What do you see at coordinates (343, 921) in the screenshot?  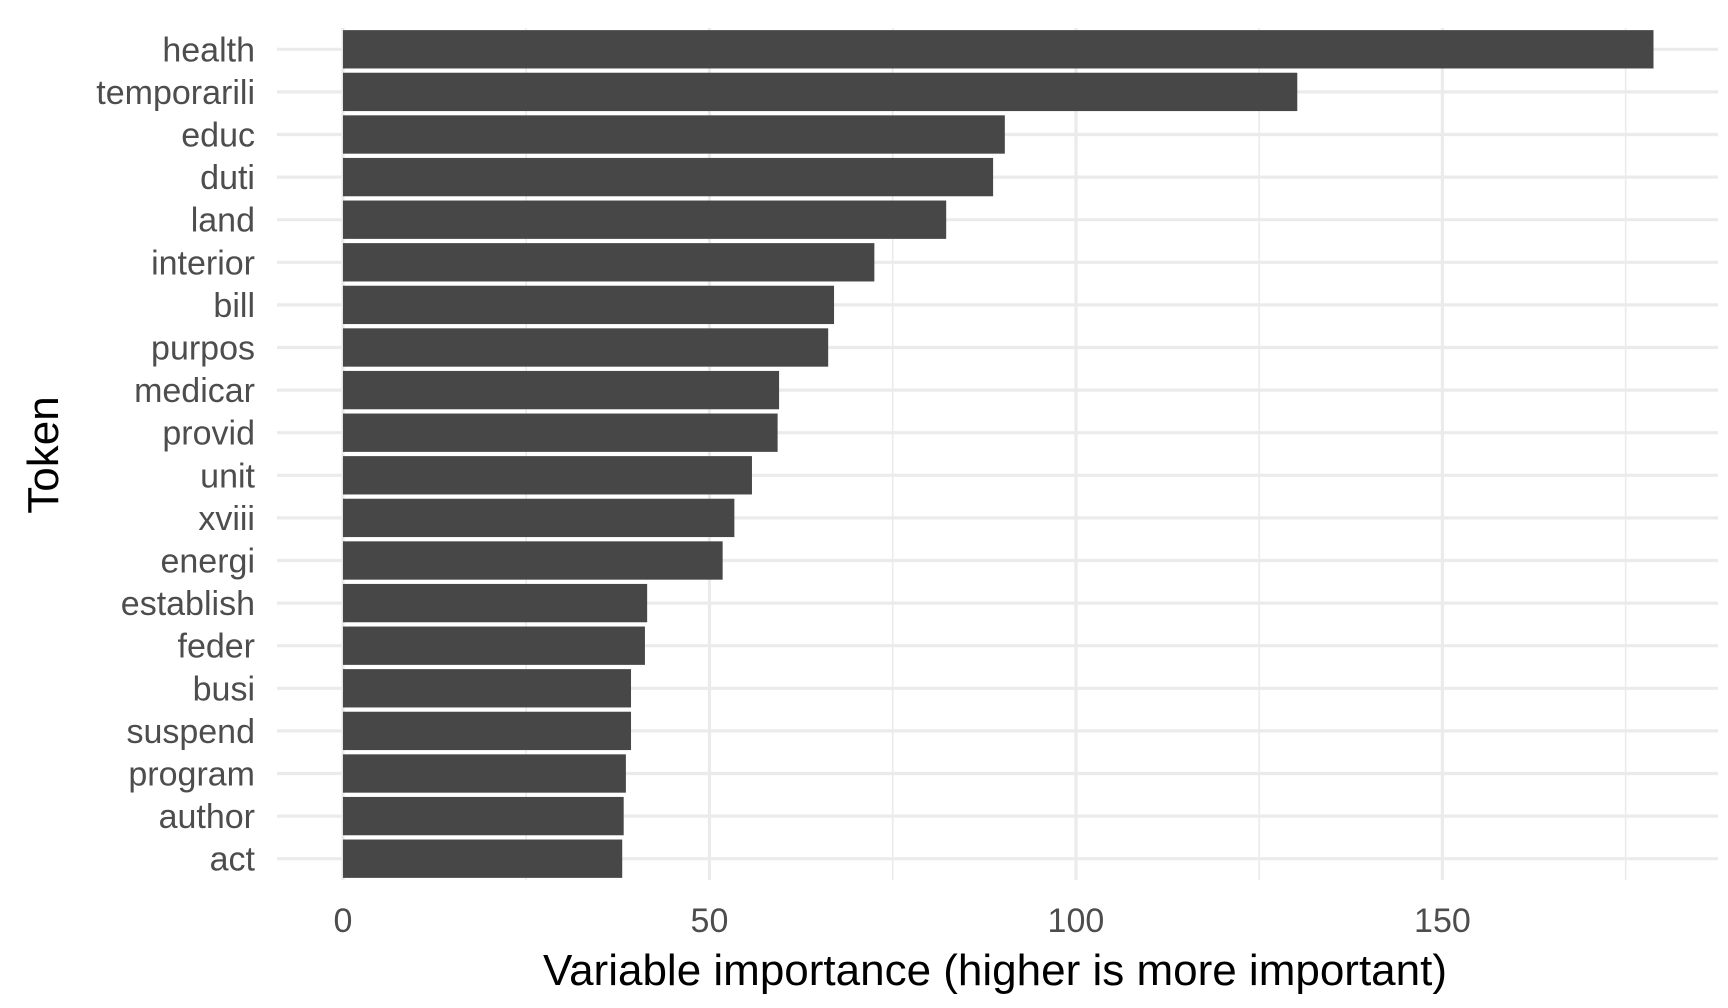 I see `x-tick-label: 0` at bounding box center [343, 921].